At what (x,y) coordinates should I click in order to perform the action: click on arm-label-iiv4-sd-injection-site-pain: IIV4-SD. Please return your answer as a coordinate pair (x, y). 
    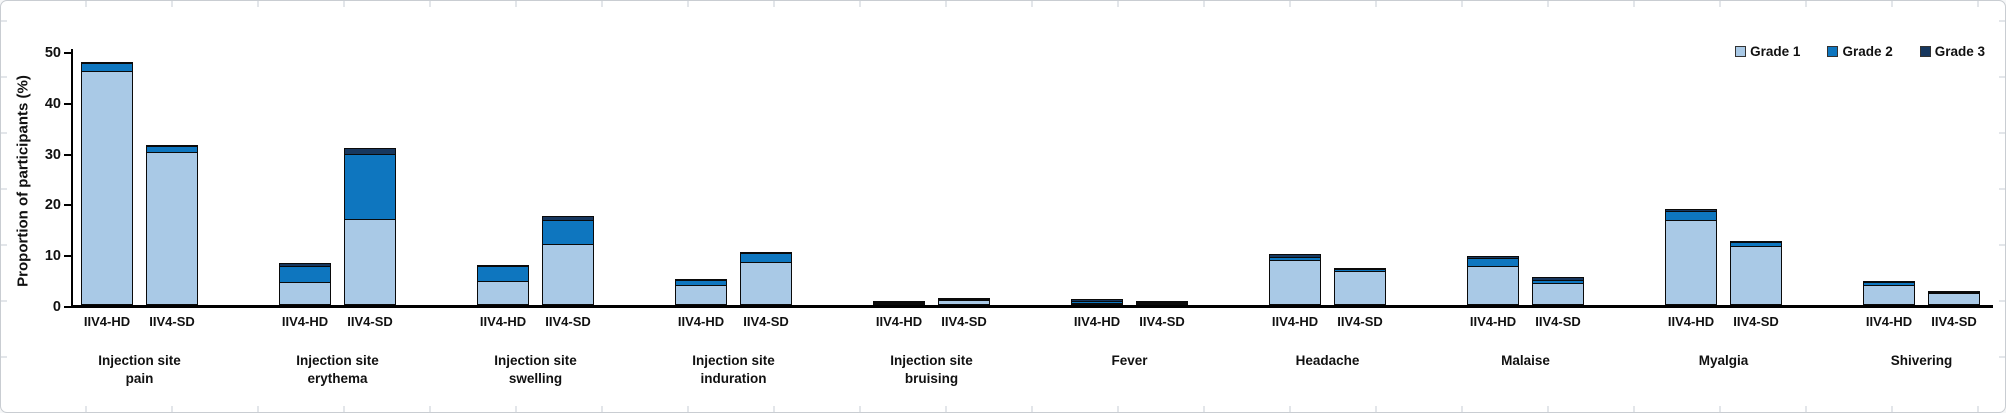
    Looking at the image, I should click on (172, 321).